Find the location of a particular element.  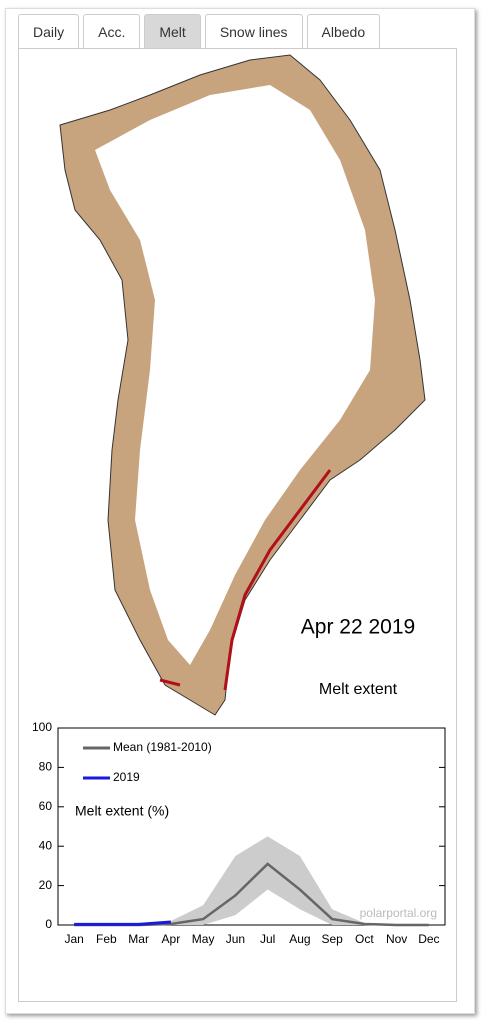

x-tick-label: Dec is located at coordinates (428, 939).